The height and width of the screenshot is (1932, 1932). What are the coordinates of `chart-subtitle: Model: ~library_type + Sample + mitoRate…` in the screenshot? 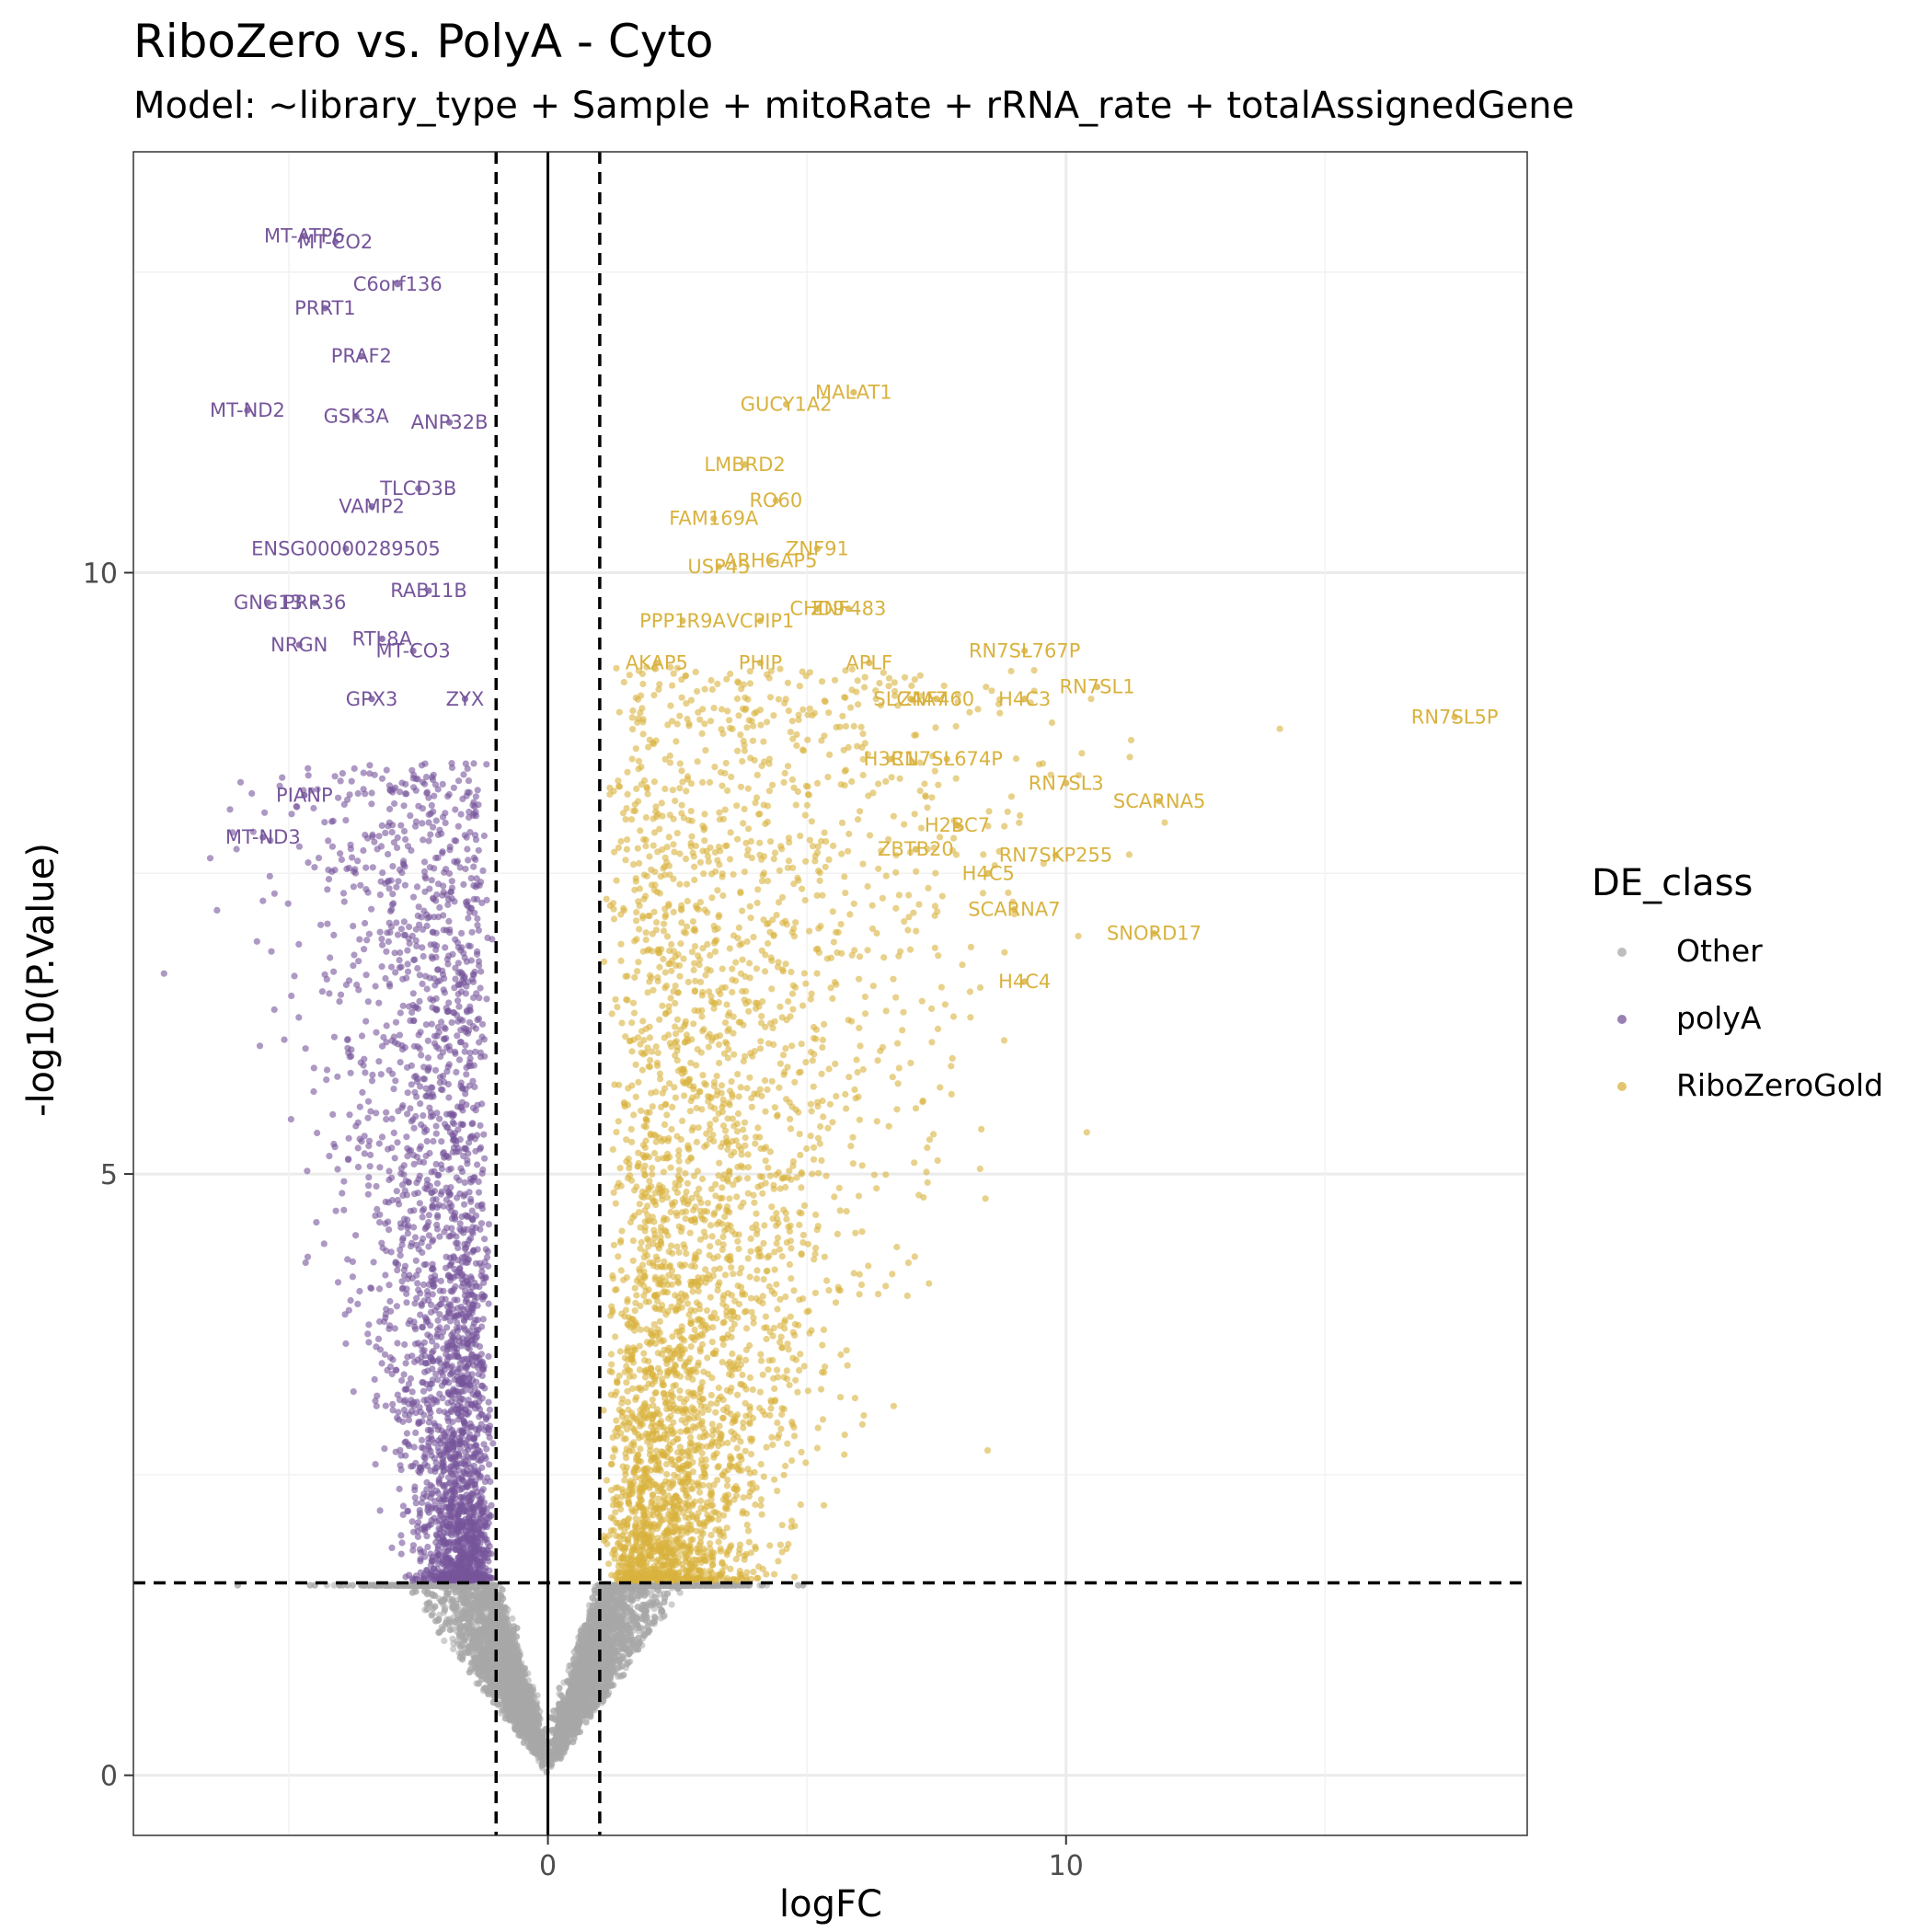 It's located at (853, 106).